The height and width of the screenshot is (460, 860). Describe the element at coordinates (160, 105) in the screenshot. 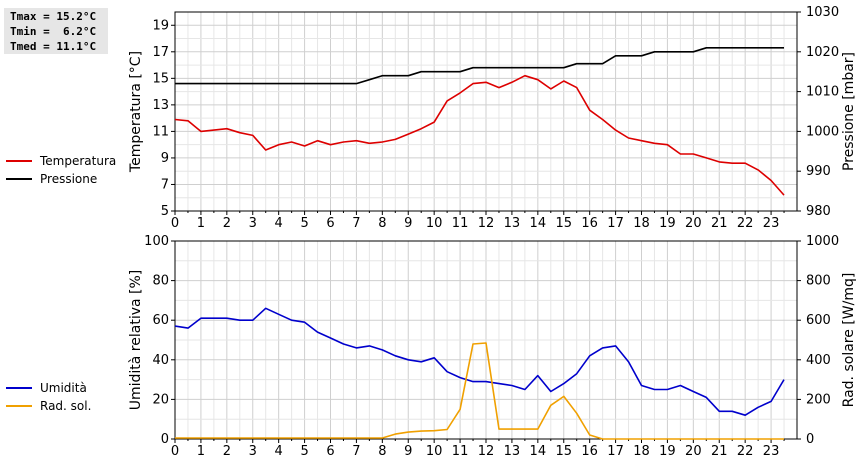

I see `y-tick-label-left: 13` at that location.